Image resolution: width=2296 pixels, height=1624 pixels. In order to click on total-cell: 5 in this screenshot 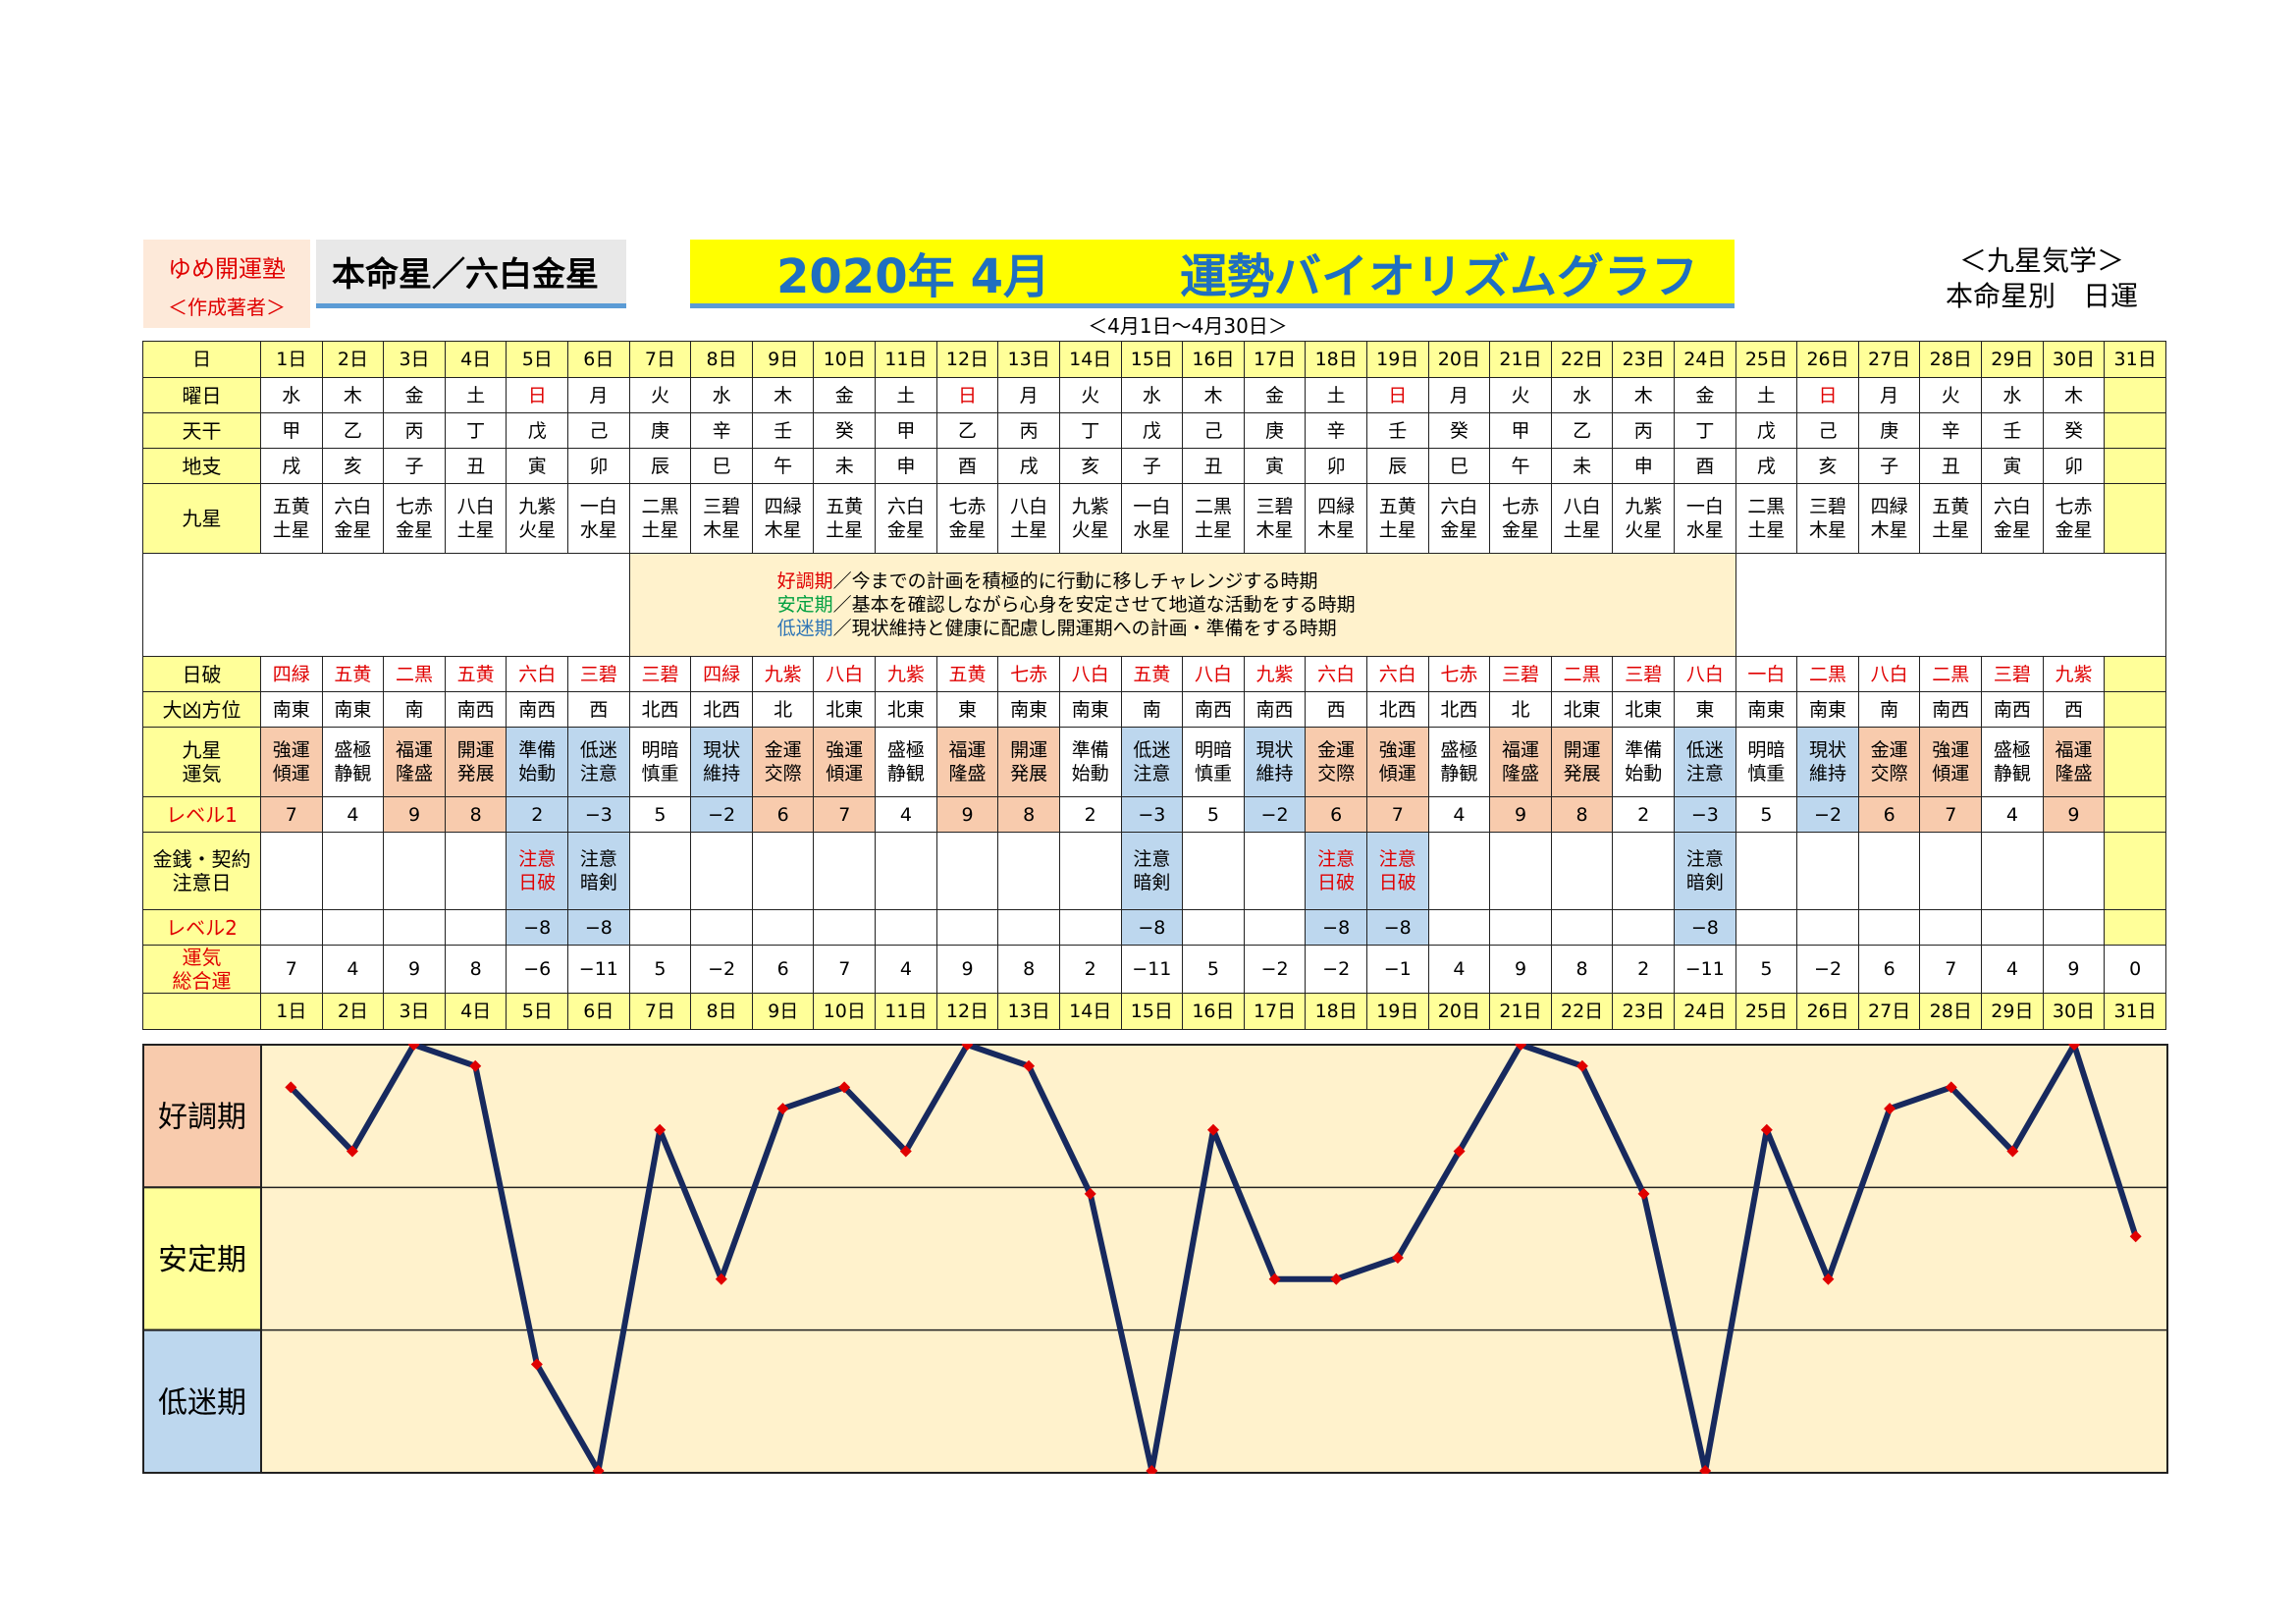, I will do `click(1766, 969)`.